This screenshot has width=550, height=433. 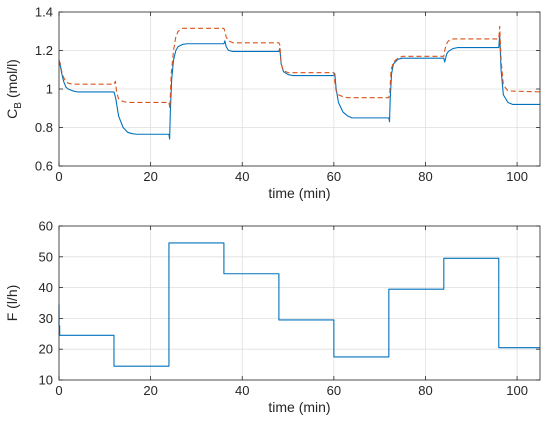 What do you see at coordinates (44, 50) in the screenshot?
I see `concentration-y-tick-label: 1.2` at bounding box center [44, 50].